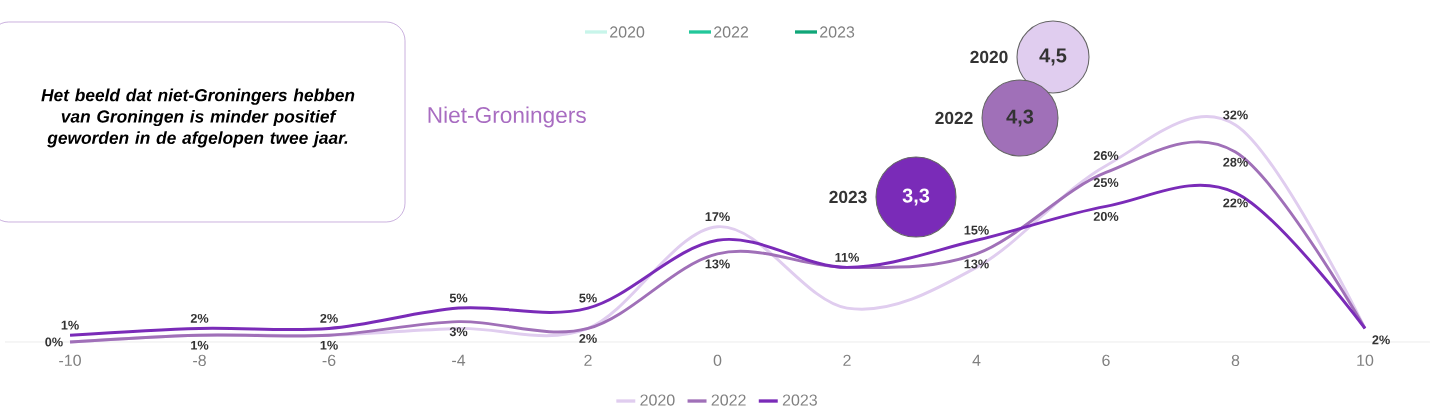  Describe the element at coordinates (459, 360) in the screenshot. I see `x-tick-label: -4` at that location.